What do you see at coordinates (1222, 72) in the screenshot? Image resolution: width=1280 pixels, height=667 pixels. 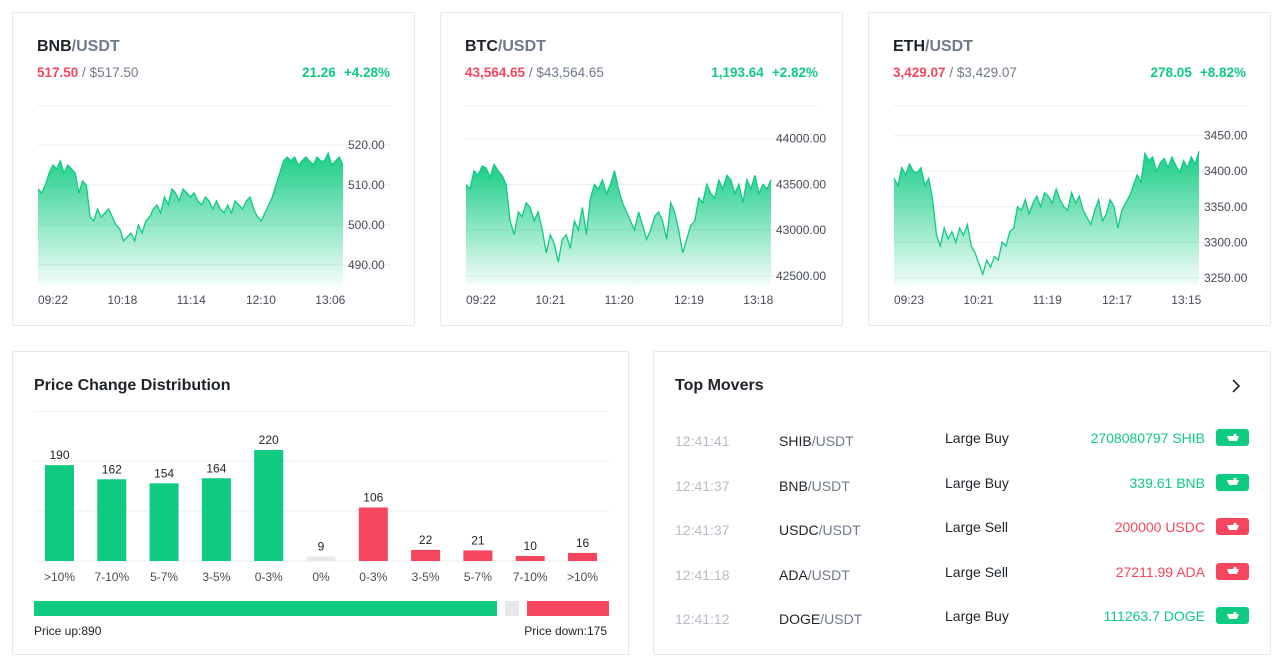 I see `change-percent: +8.82%` at bounding box center [1222, 72].